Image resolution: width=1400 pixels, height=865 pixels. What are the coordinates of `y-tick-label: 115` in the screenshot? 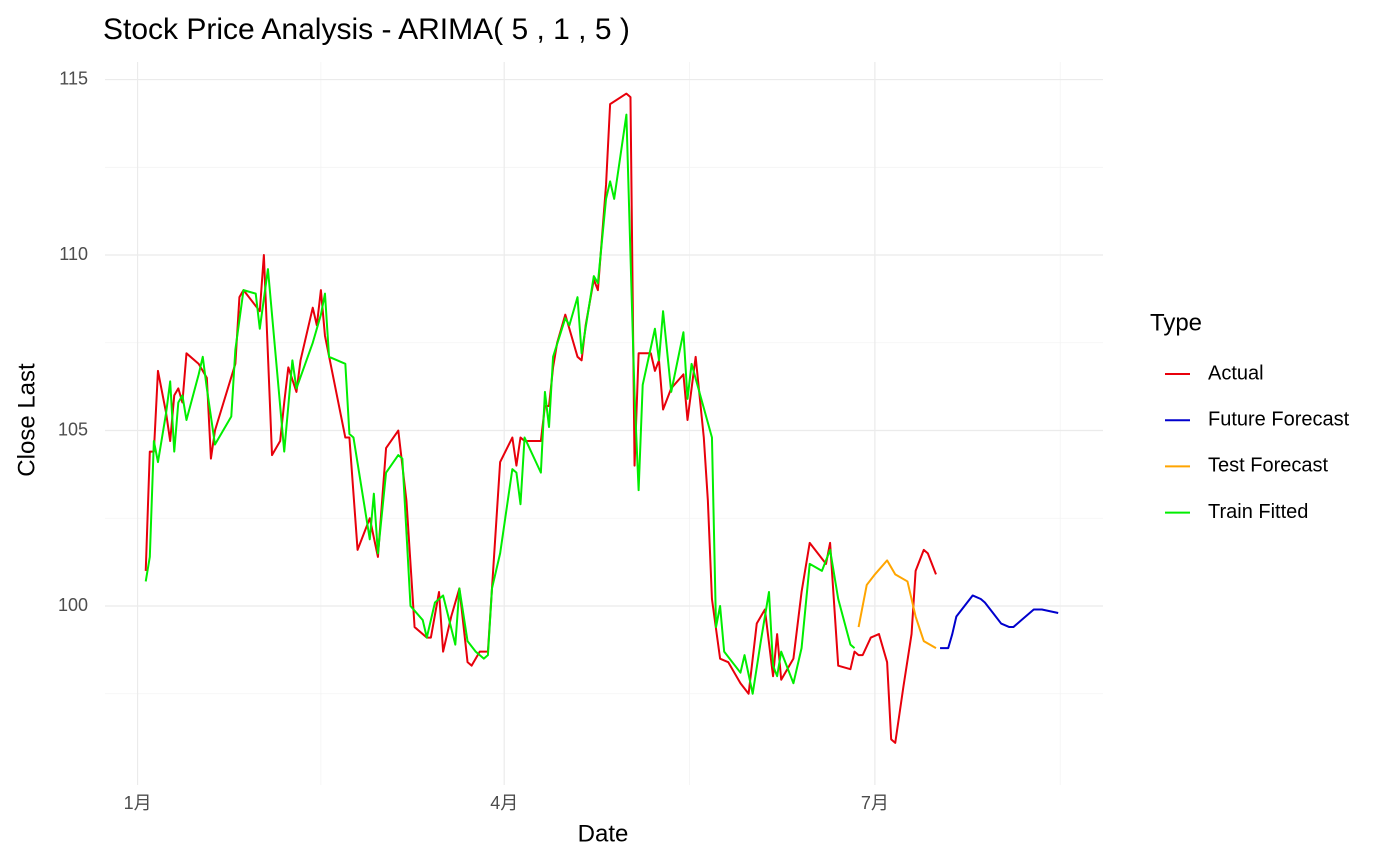 It's located at (73, 78).